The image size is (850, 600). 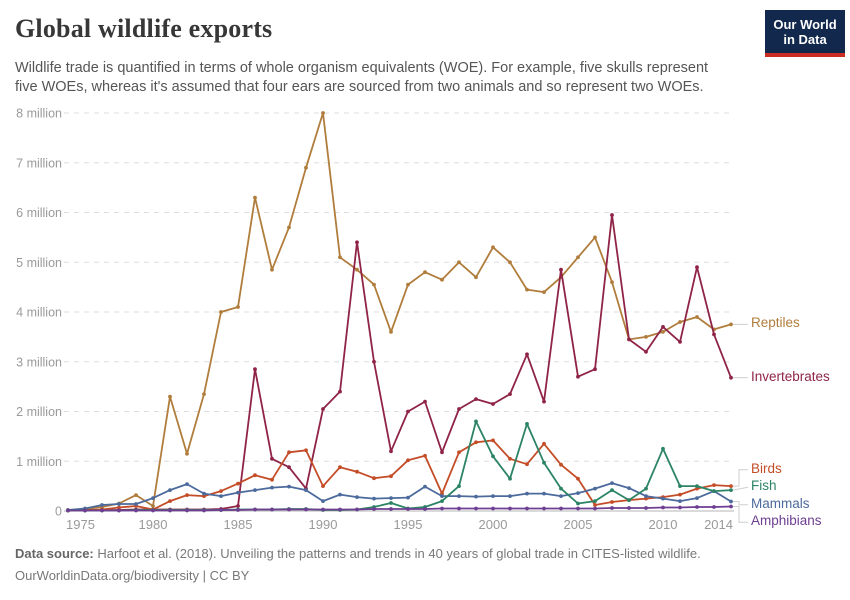 I want to click on series-line-birds, so click(x=399, y=475).